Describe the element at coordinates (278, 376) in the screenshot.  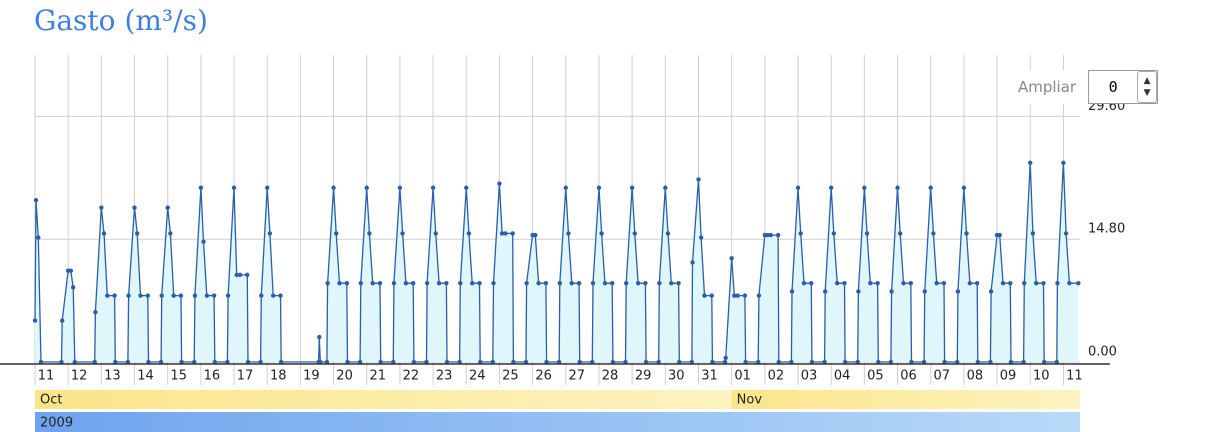
I see `x-tick-label: 18` at that location.